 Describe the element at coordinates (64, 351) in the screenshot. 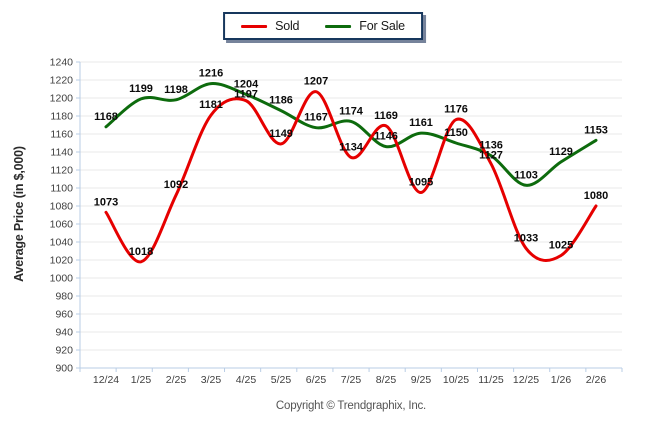

I see `y-tick-label: 920` at that location.